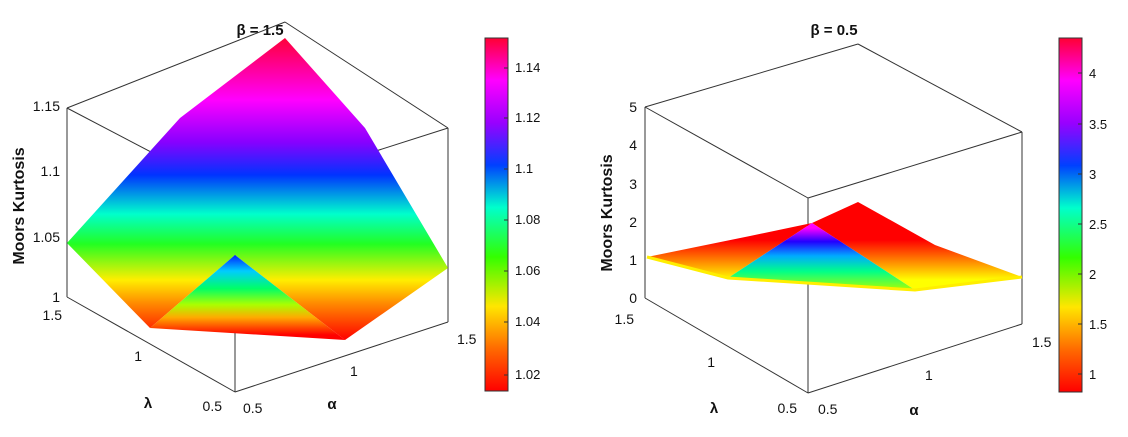 Image resolution: width=1128 pixels, height=437 pixels. What do you see at coordinates (821, 256) in the screenshot?
I see `right-surface-center-facet` at bounding box center [821, 256].